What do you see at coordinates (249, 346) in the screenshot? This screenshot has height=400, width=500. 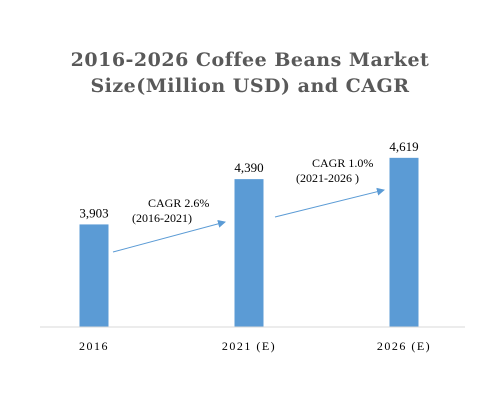 I see `x-tick-label-1: 2021 (E)` at bounding box center [249, 346].